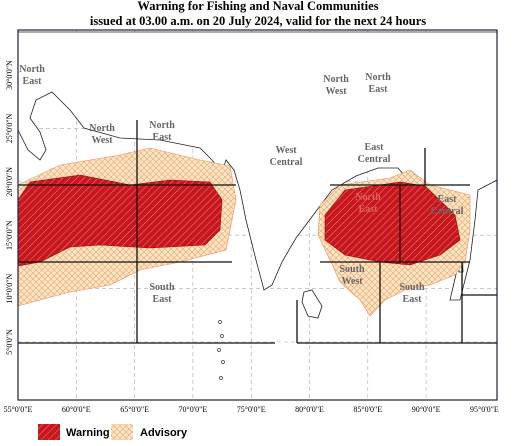 The image size is (517, 446). I want to click on lat-label: 15°0'0"N, so click(9, 235).